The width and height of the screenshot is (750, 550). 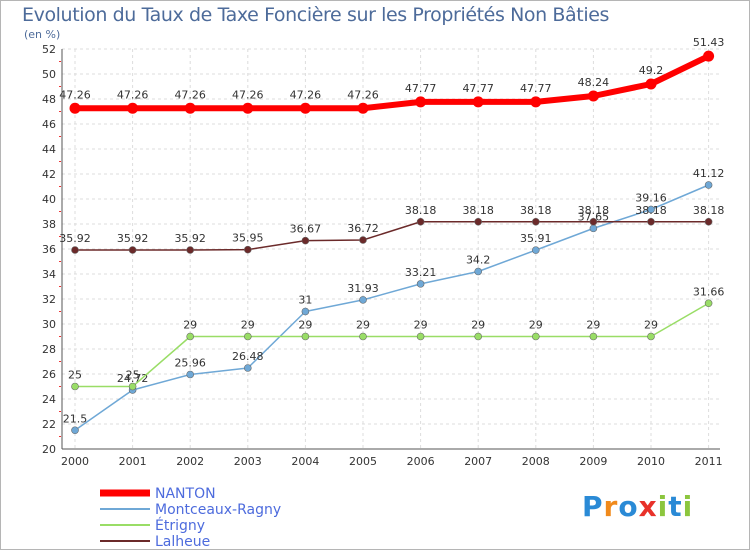 I want to click on data-label: 25.96, so click(x=190, y=363).